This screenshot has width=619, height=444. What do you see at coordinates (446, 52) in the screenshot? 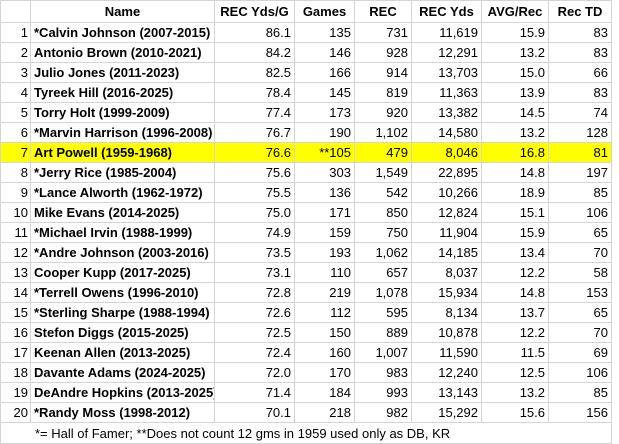
I see `value-cell: 12,291` at bounding box center [446, 52].